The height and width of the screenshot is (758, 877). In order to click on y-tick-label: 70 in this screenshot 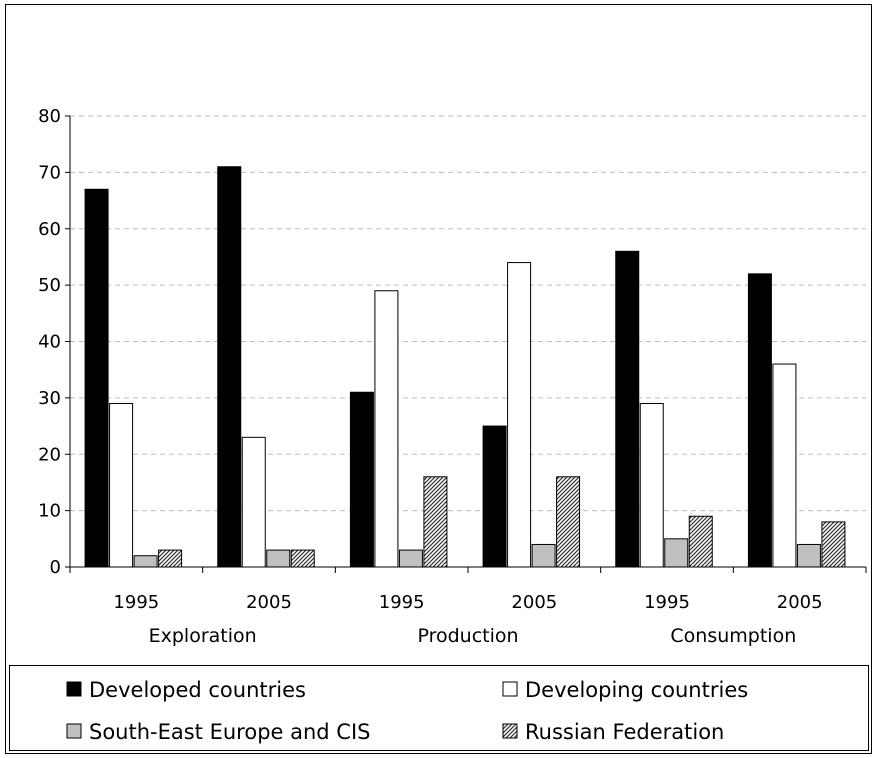, I will do `click(49, 172)`.